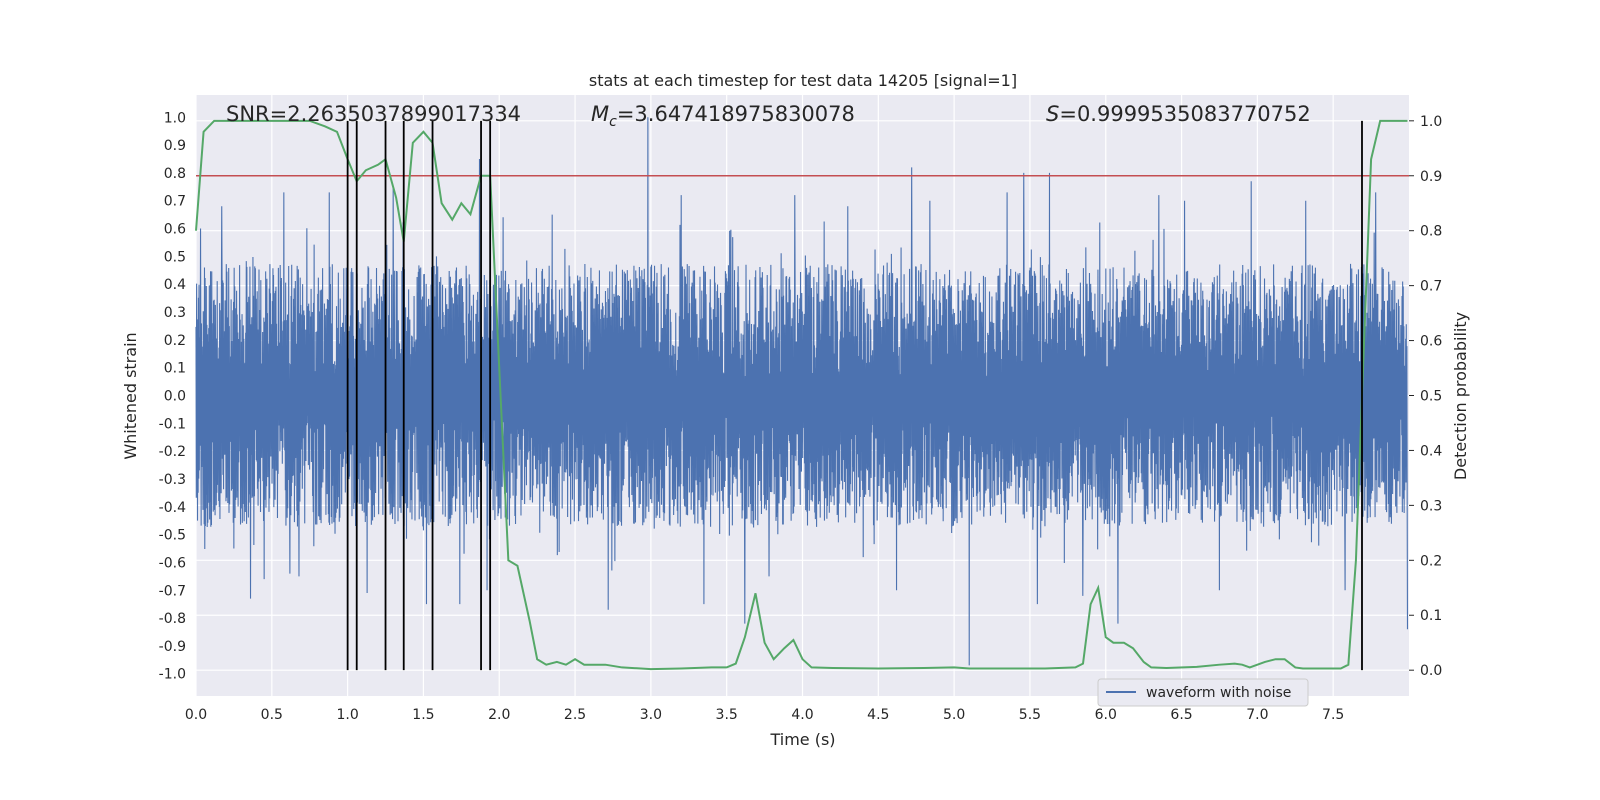 The image size is (1600, 800). I want to click on x-tick-label: 2.0, so click(499, 715).